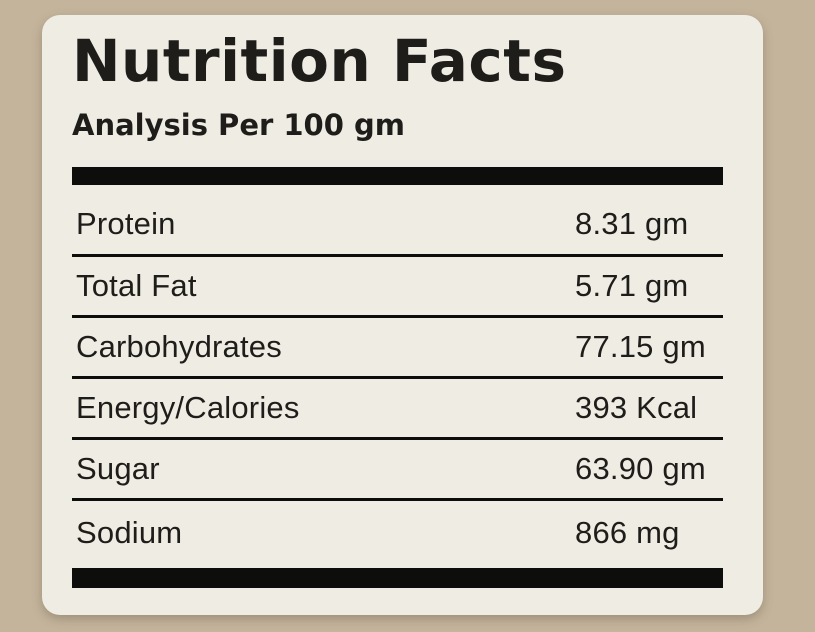 Image resolution: width=815 pixels, height=632 pixels. What do you see at coordinates (179, 346) in the screenshot?
I see `nutrient-name: Carbohydrates` at bounding box center [179, 346].